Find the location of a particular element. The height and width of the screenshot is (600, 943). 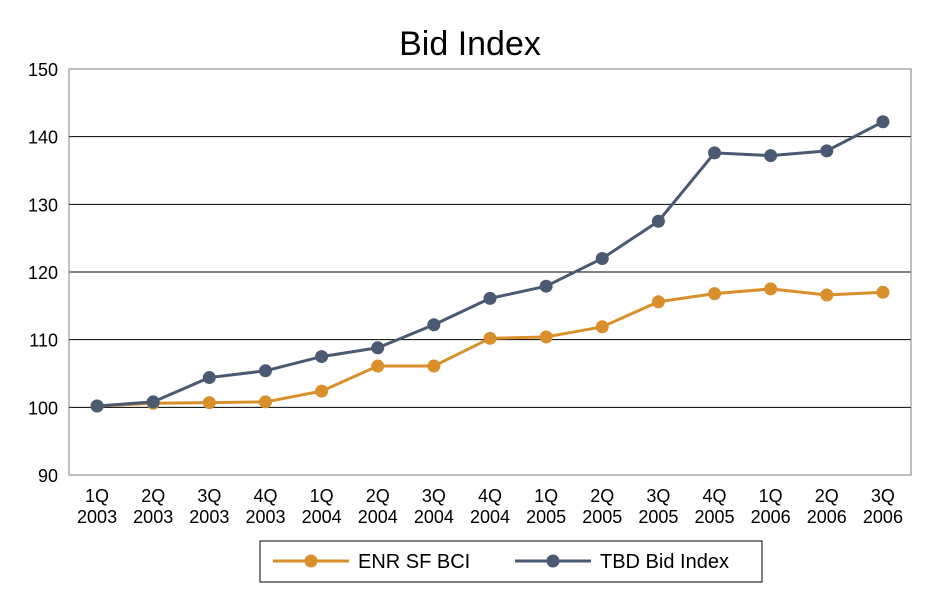

x-tick-label: 3Q 2006 is located at coordinates (883, 506).